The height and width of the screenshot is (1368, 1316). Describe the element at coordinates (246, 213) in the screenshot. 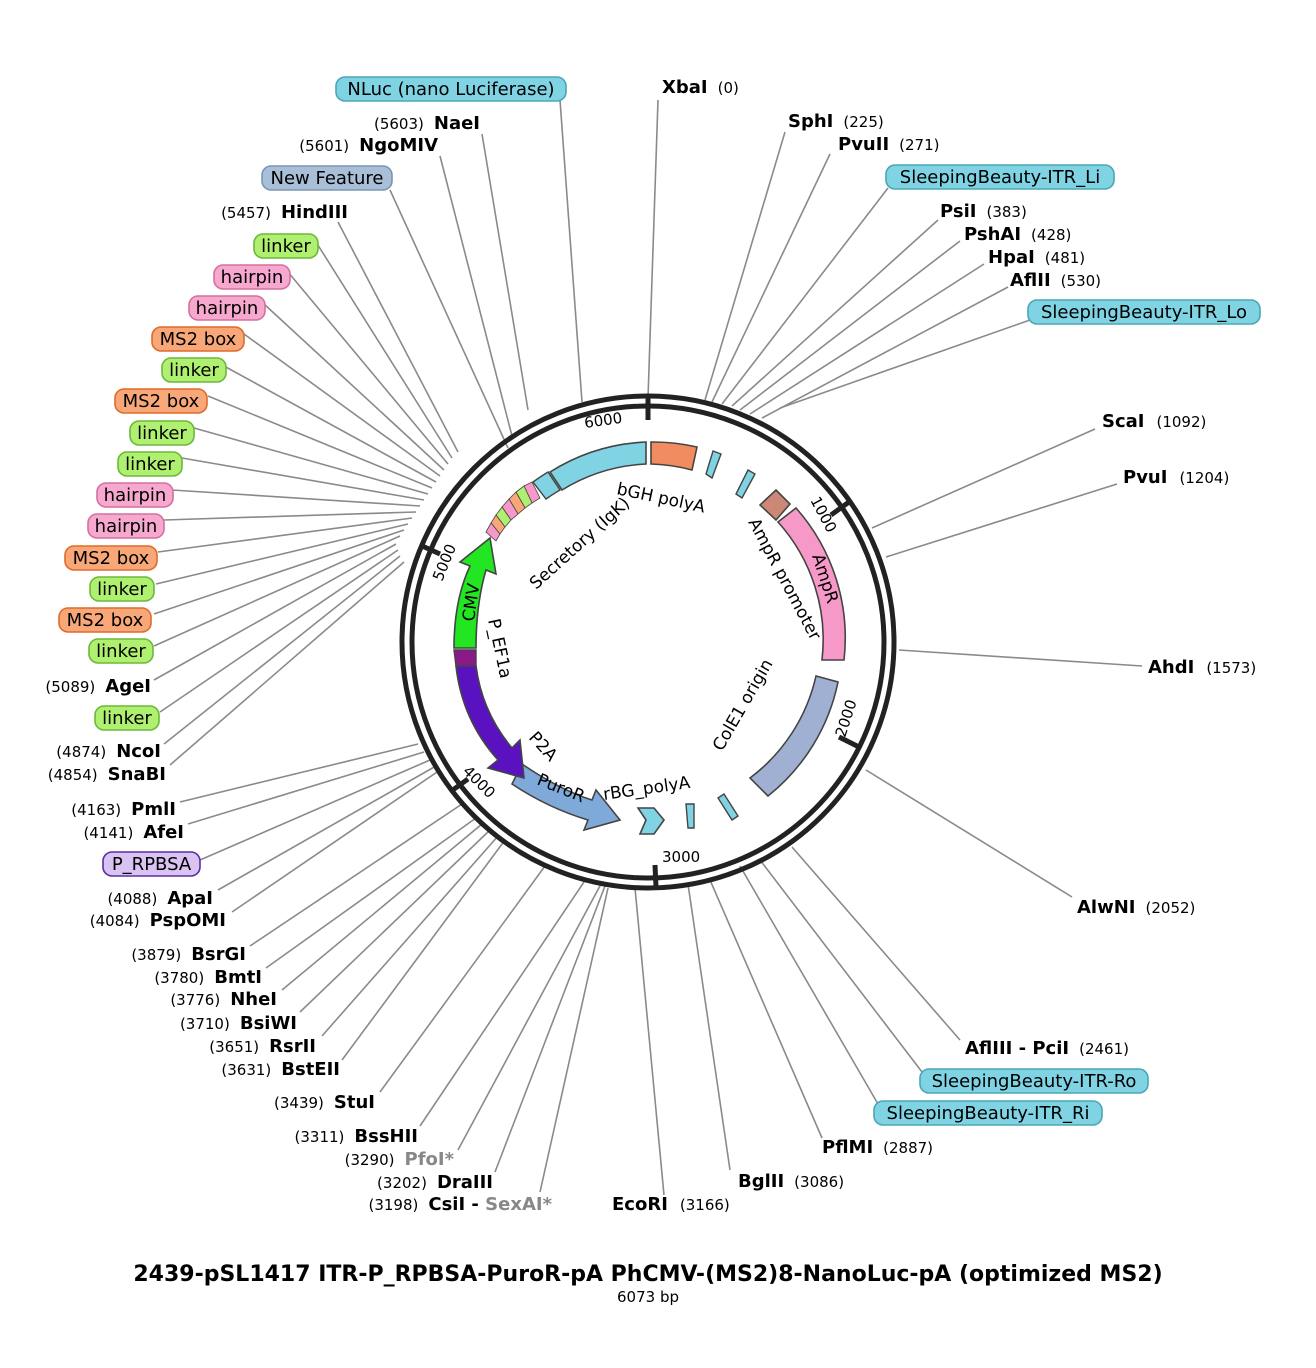

I see `site-pos: (5457)` at that location.